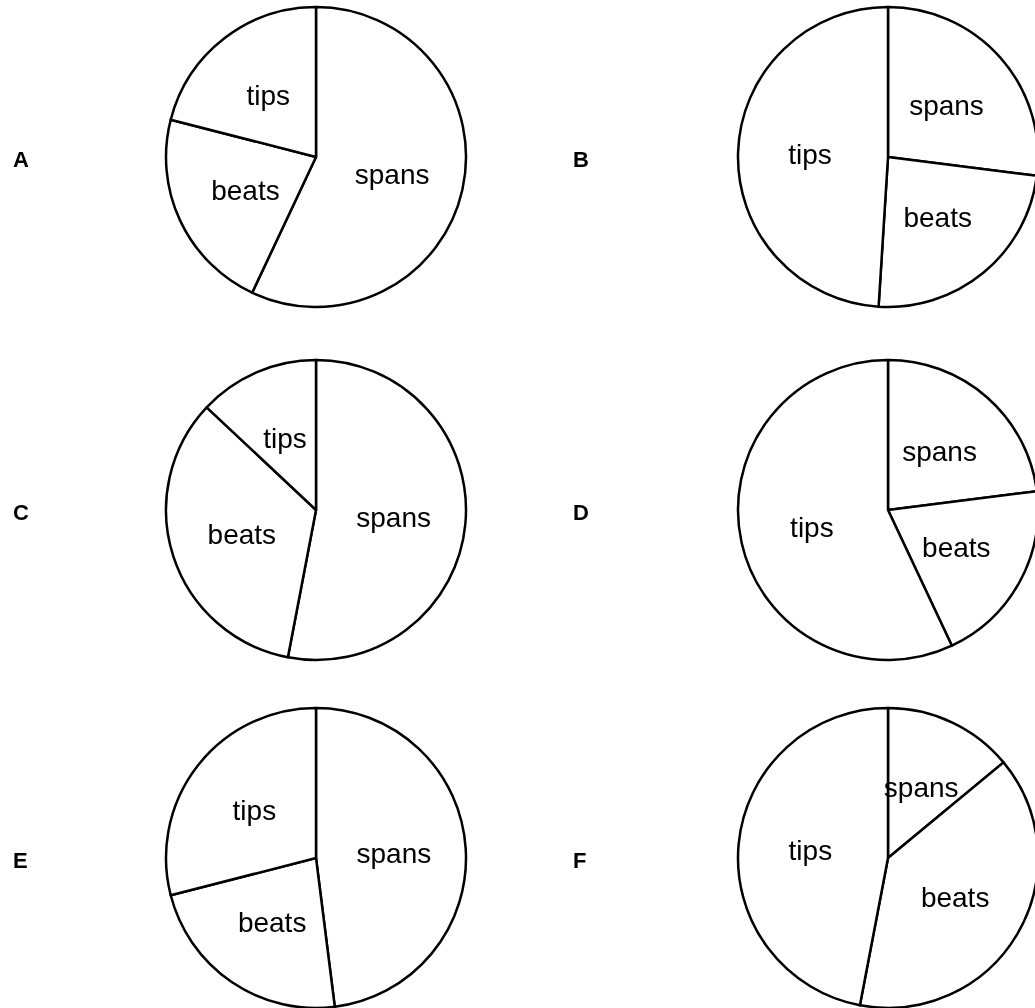 This screenshot has width=1035, height=1008. Describe the element at coordinates (20, 860) in the screenshot. I see `text: E` at that location.